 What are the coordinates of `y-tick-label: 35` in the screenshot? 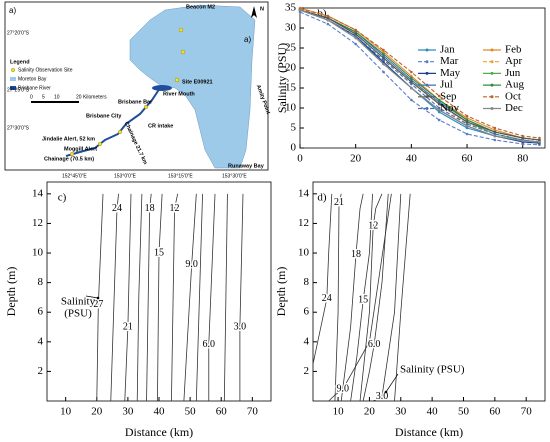 It's located at (291, 8).